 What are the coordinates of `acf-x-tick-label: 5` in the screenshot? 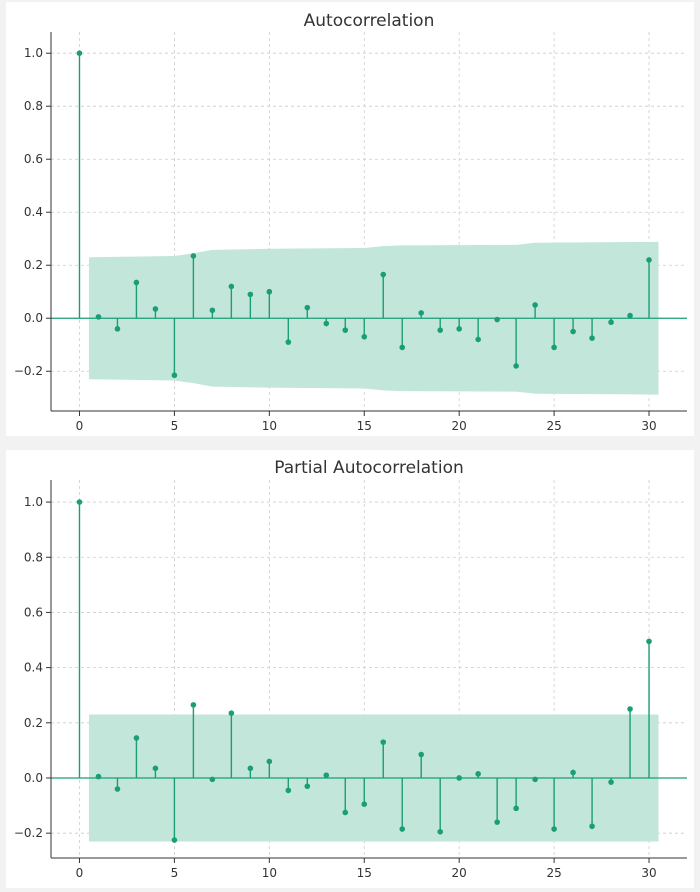 It's located at (175, 426).